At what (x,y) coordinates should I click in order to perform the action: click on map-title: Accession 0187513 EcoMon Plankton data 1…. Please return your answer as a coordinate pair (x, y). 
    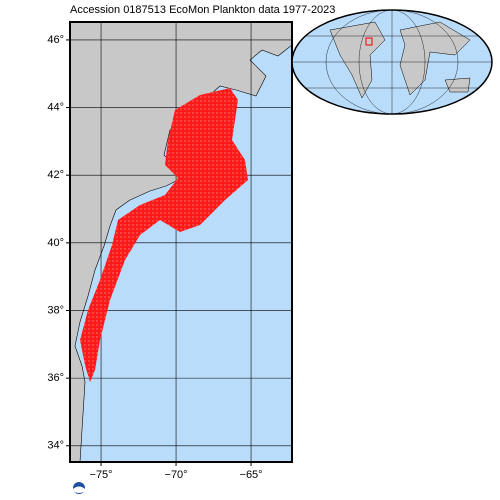
    Looking at the image, I should click on (202, 10).